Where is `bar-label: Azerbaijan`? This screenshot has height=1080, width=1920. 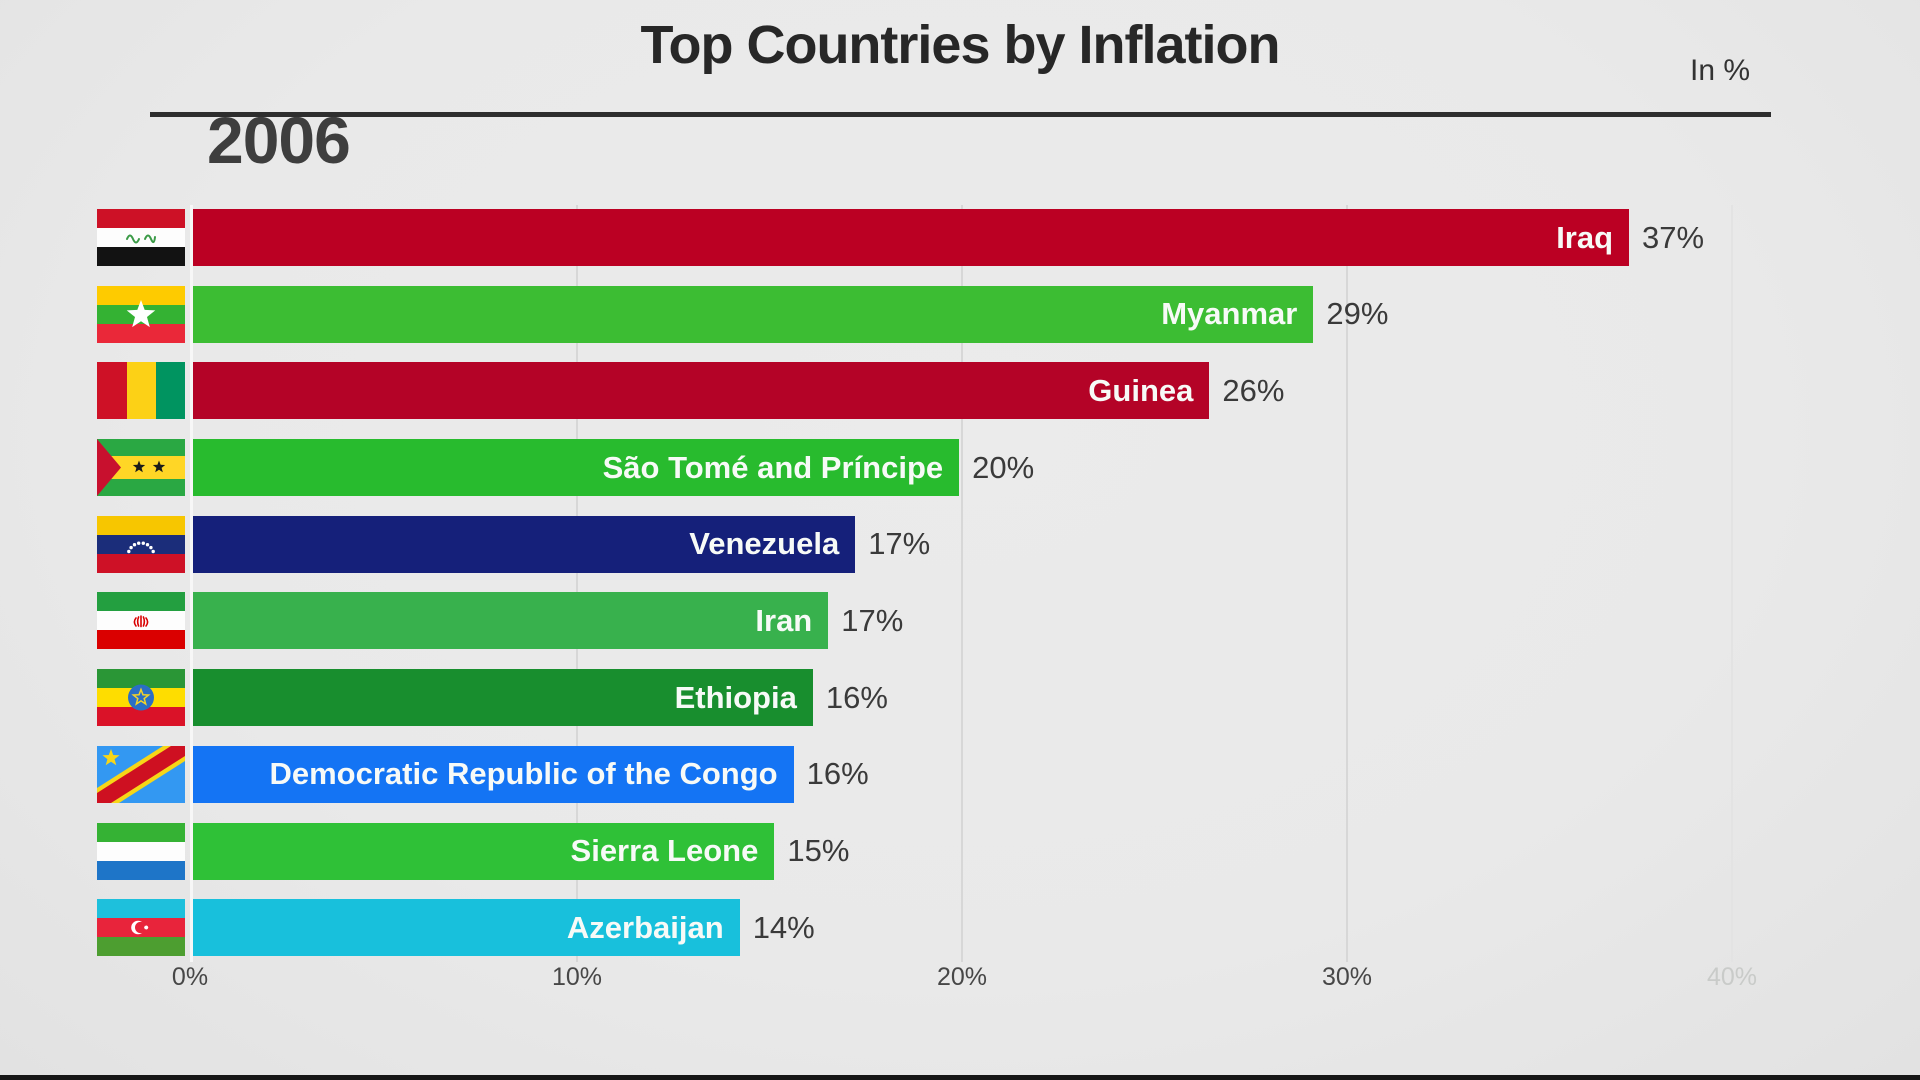 bar-label: Azerbaijan is located at coordinates (645, 927).